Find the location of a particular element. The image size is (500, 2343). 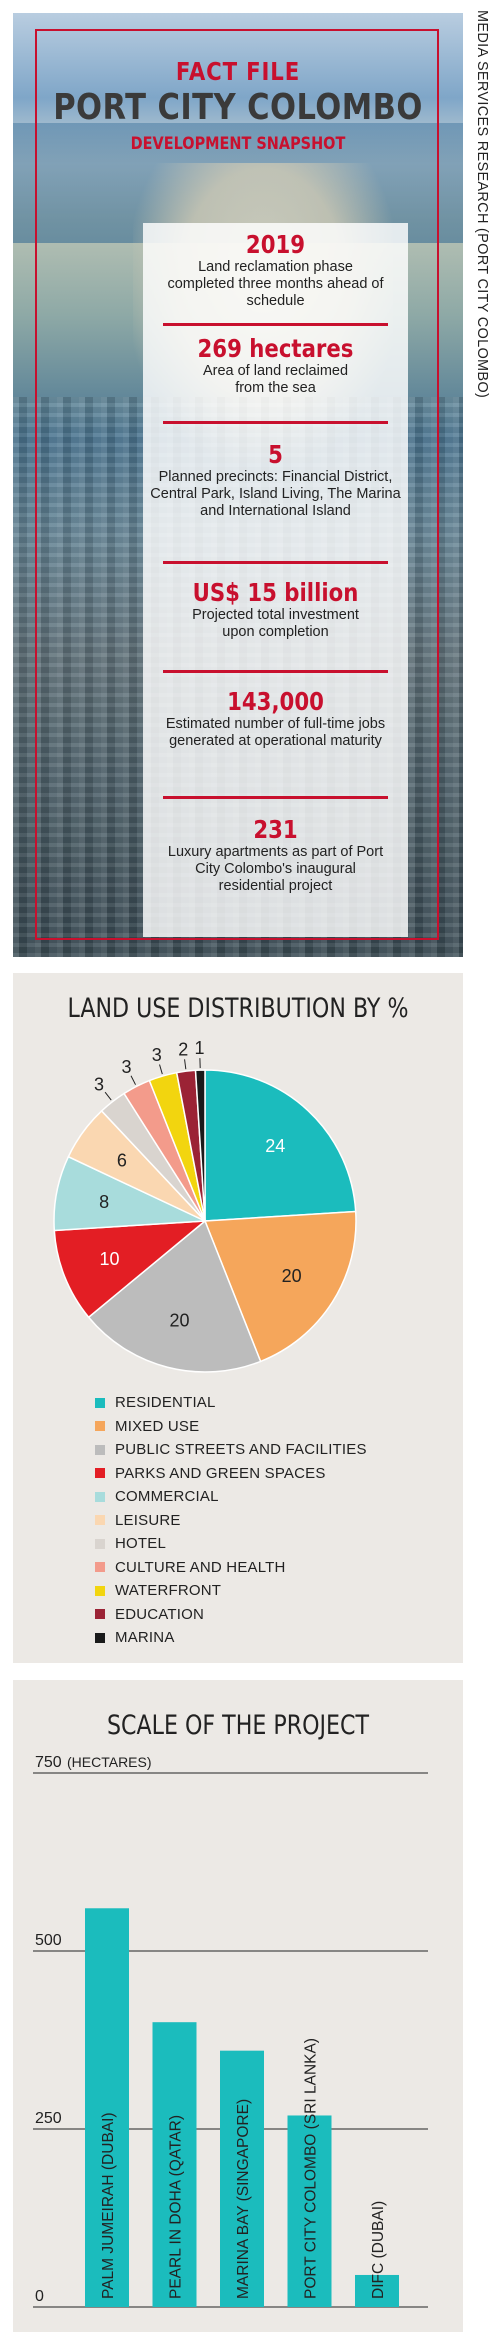

fact-file-title: PORT CITY COLOMBO is located at coordinates (238, 107).